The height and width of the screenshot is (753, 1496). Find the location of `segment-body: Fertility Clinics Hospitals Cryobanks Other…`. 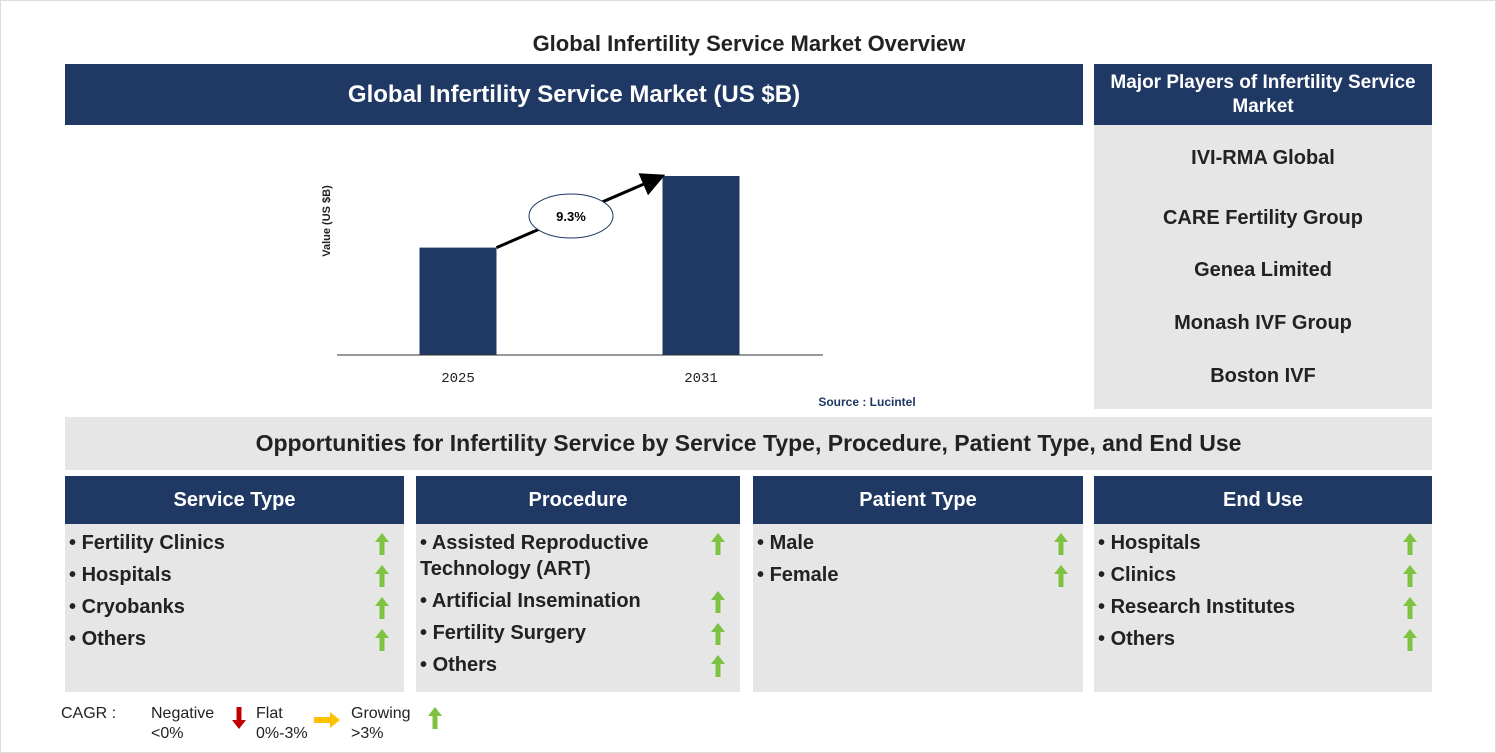

segment-body: Fertility Clinics Hospitals Cryobanks Other… is located at coordinates (234, 608).